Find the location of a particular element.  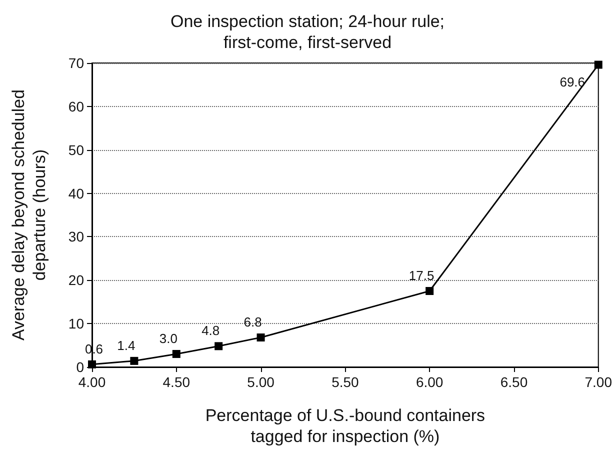

x-tick-label: 5.50 is located at coordinates (346, 382).